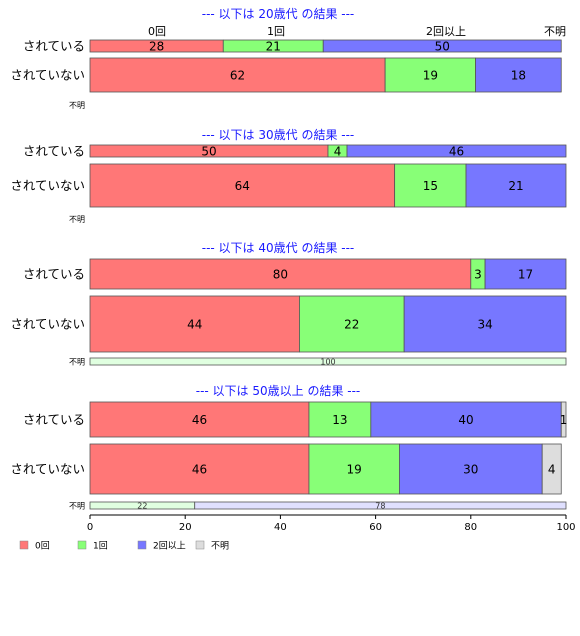 This screenshot has width=580, height=636. What do you see at coordinates (185, 527) in the screenshot?
I see `x-tick-label: 20` at bounding box center [185, 527].